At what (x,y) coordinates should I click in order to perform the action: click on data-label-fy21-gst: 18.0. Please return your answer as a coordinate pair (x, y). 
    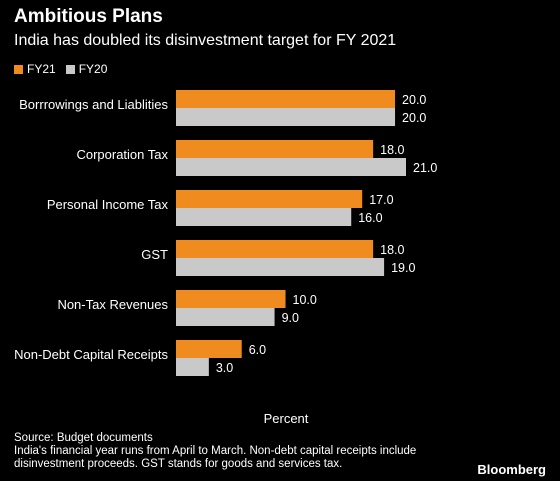
    Looking at the image, I should click on (392, 250).